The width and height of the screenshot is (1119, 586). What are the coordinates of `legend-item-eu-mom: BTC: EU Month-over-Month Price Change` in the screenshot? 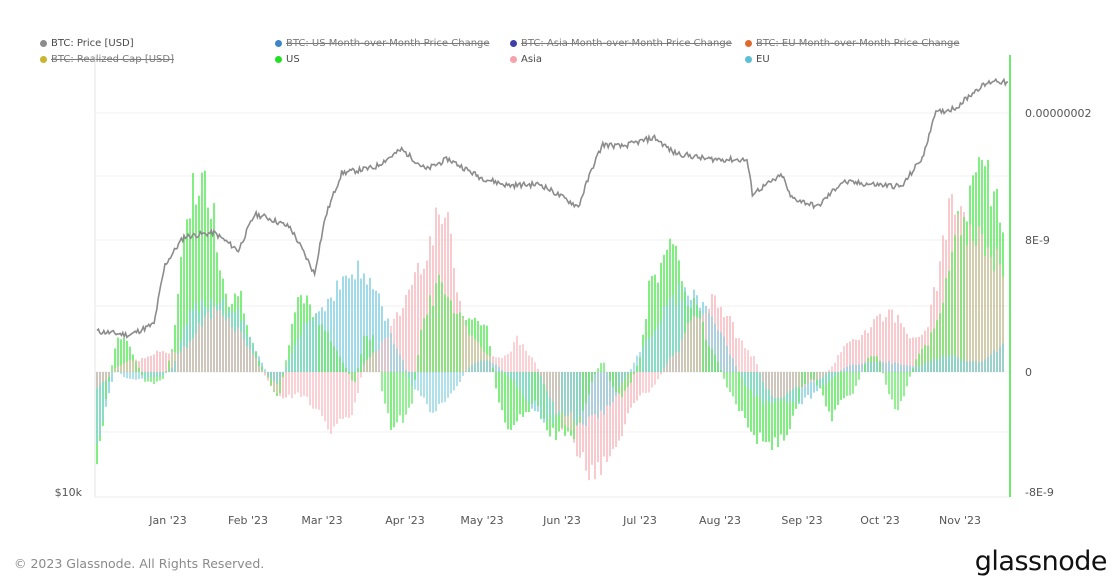 It's located at (852, 43).